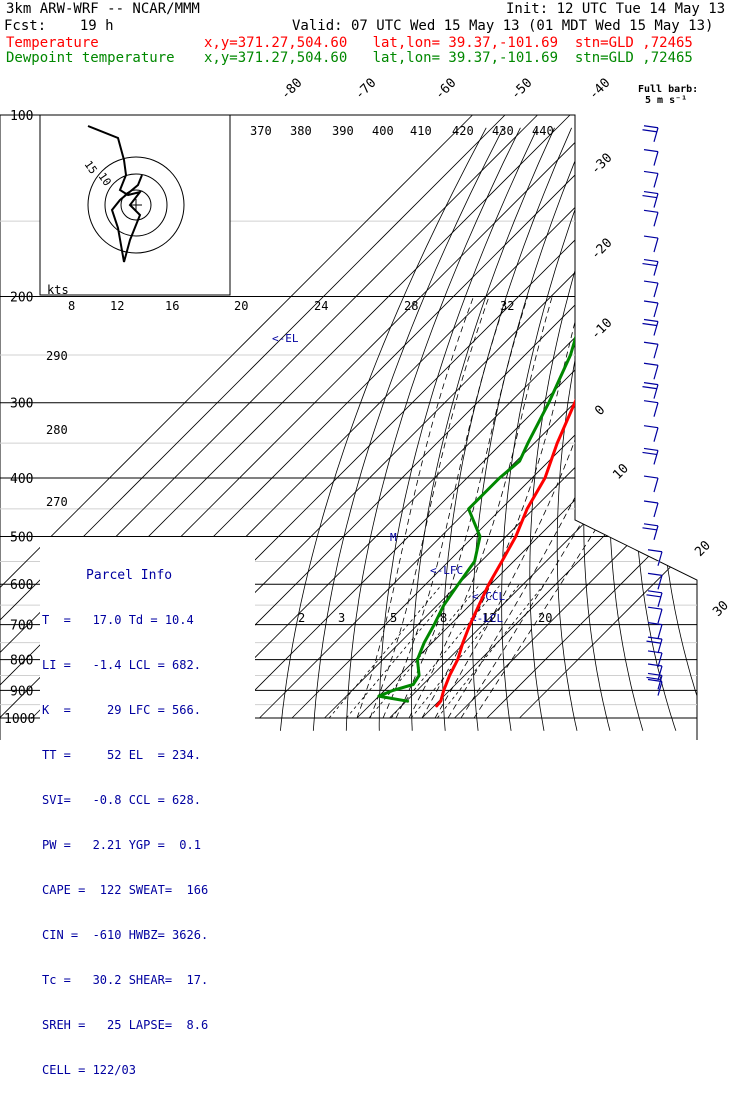  I want to click on theta-label: 270, so click(57, 502).